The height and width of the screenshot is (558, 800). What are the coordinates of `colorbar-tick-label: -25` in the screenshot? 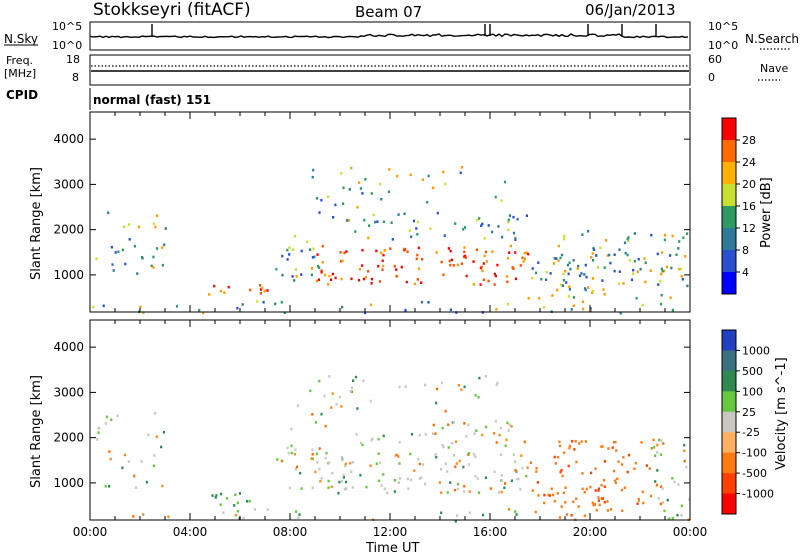 It's located at (751, 432).